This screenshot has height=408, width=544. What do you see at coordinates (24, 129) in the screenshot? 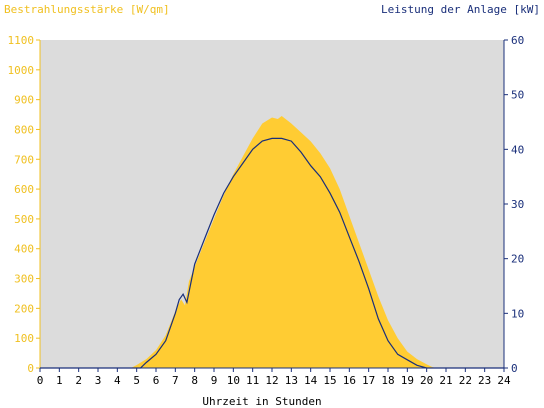
I see `left-tick-label: 800` at bounding box center [24, 129].